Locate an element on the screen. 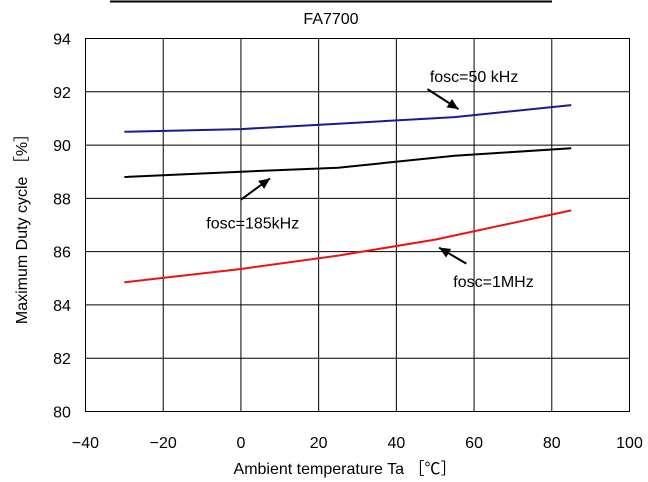 The width and height of the screenshot is (648, 482). chart-title: FA7700 is located at coordinates (330, 19).